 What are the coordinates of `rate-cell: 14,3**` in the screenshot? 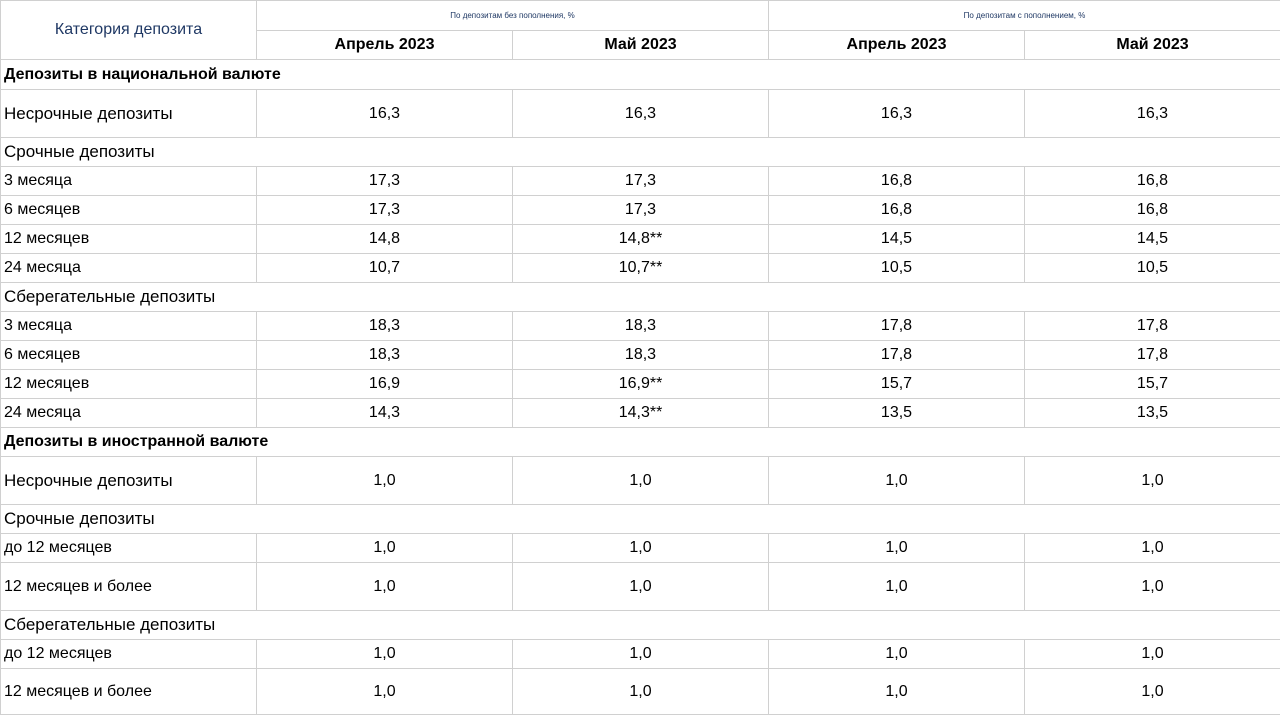 It's located at (640, 413).